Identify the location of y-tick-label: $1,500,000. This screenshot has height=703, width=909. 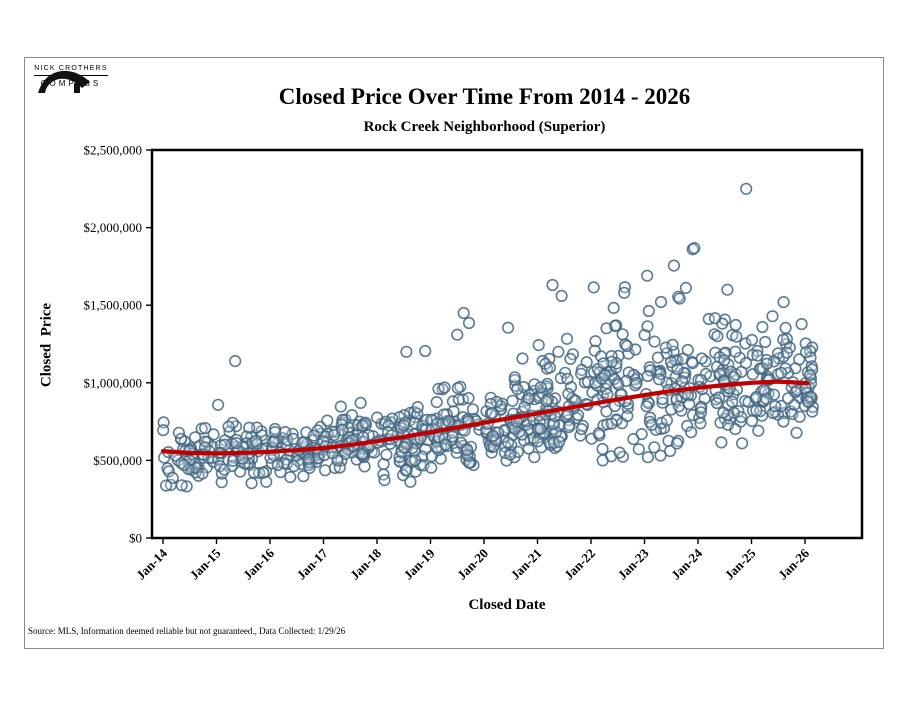
(113, 305).